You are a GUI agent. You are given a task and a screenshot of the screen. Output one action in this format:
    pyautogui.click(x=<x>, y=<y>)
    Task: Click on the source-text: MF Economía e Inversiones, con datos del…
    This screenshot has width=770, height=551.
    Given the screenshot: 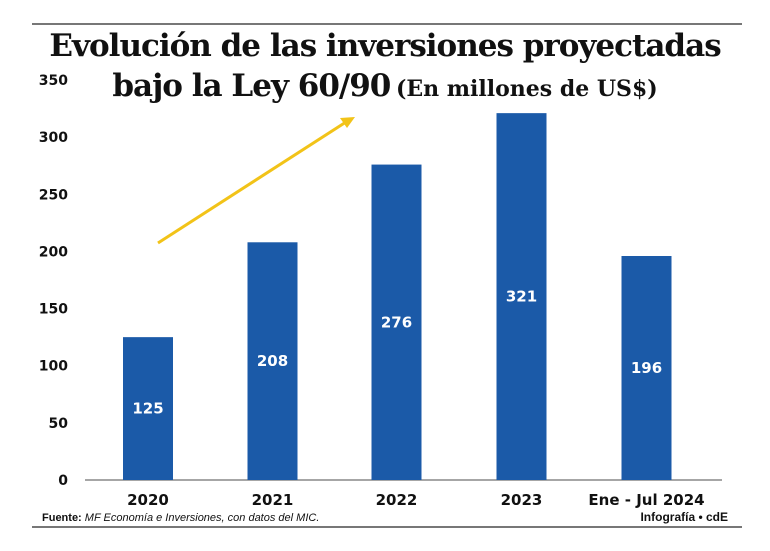 What is the action you would take?
    pyautogui.click(x=202, y=518)
    